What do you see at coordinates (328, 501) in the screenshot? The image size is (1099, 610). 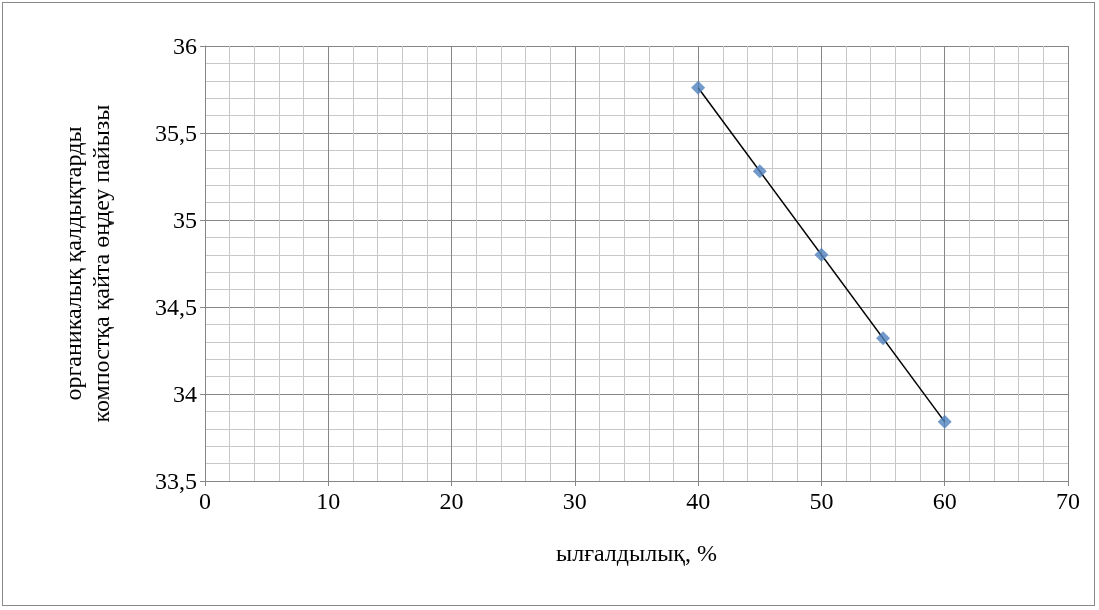 I see `x-tick-label: 10` at bounding box center [328, 501].